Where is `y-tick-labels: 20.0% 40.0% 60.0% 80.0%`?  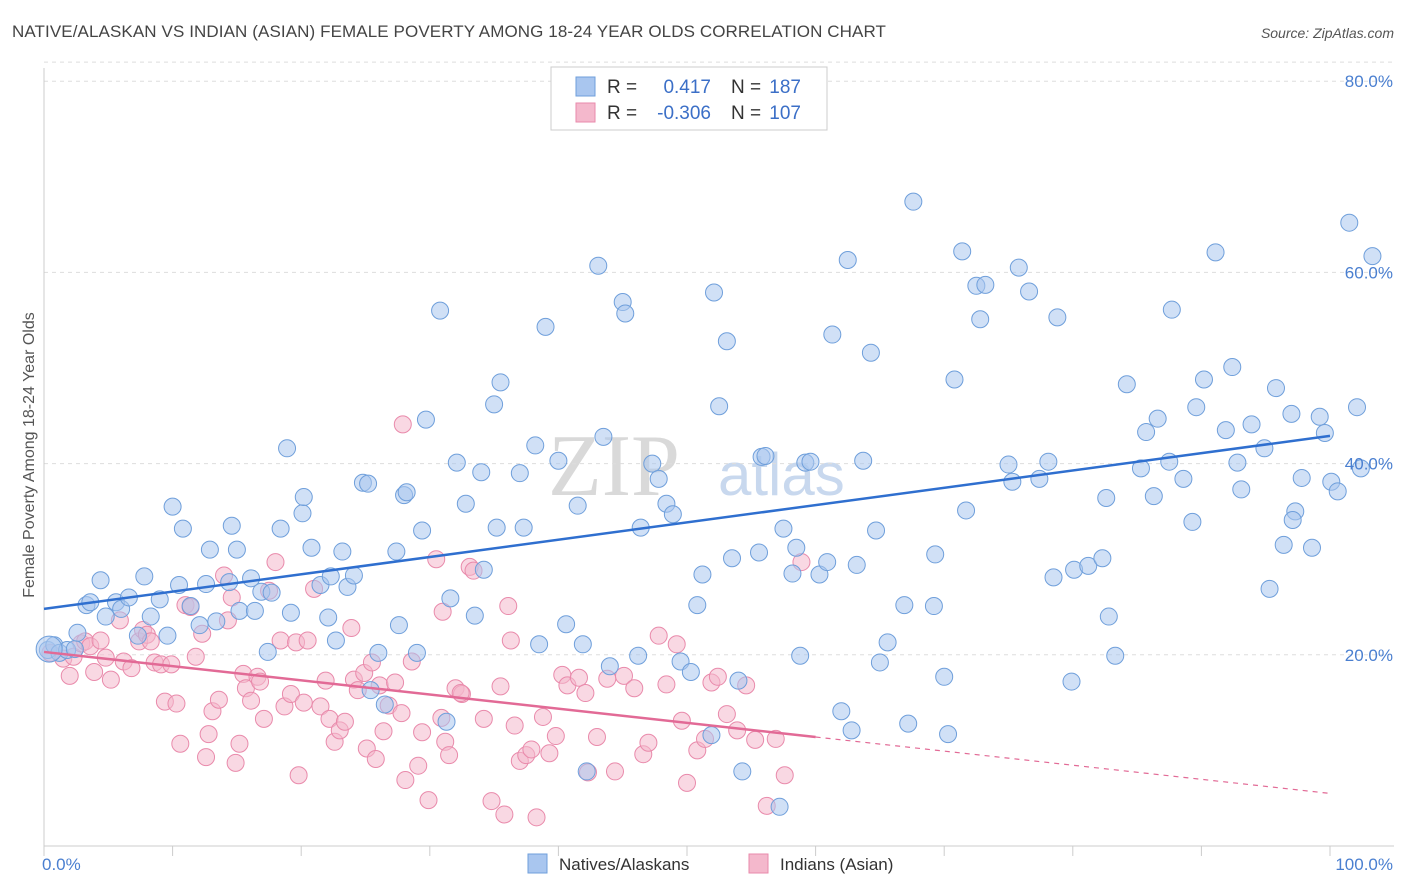 y-tick-labels: 20.0% 40.0% 60.0% 80.0% is located at coordinates (1369, 368).